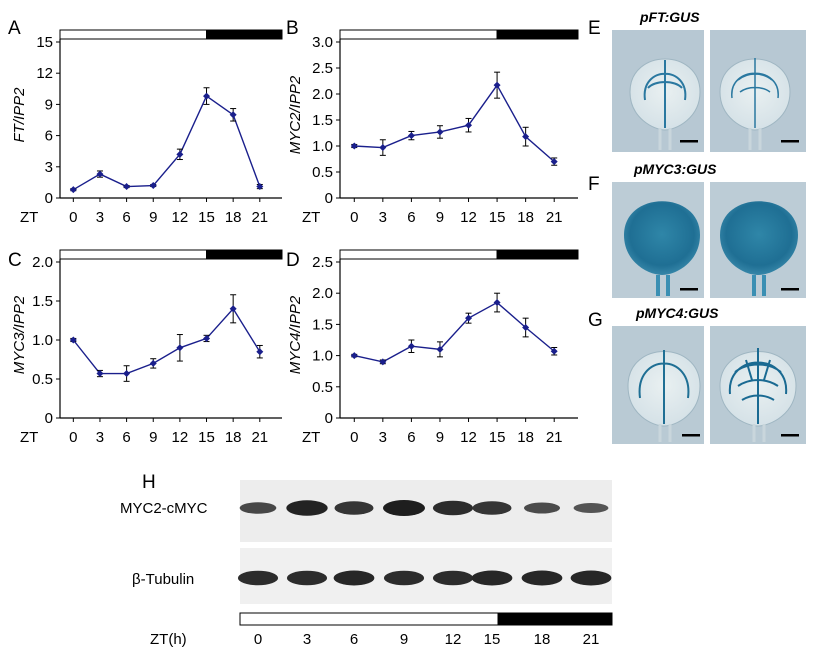  I want to click on gus-title-g: pMYC4:GUS, so click(677, 313).